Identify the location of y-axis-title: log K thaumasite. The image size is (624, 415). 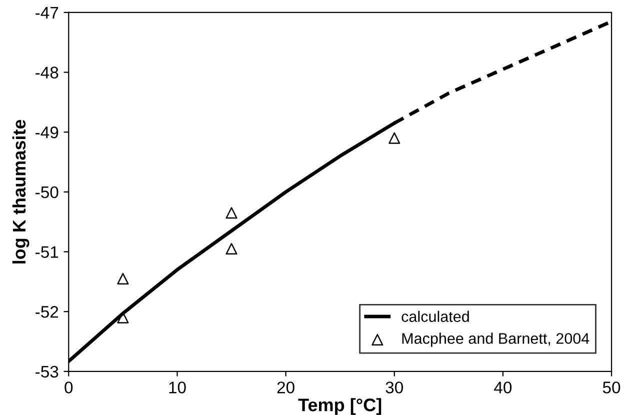
(21, 192).